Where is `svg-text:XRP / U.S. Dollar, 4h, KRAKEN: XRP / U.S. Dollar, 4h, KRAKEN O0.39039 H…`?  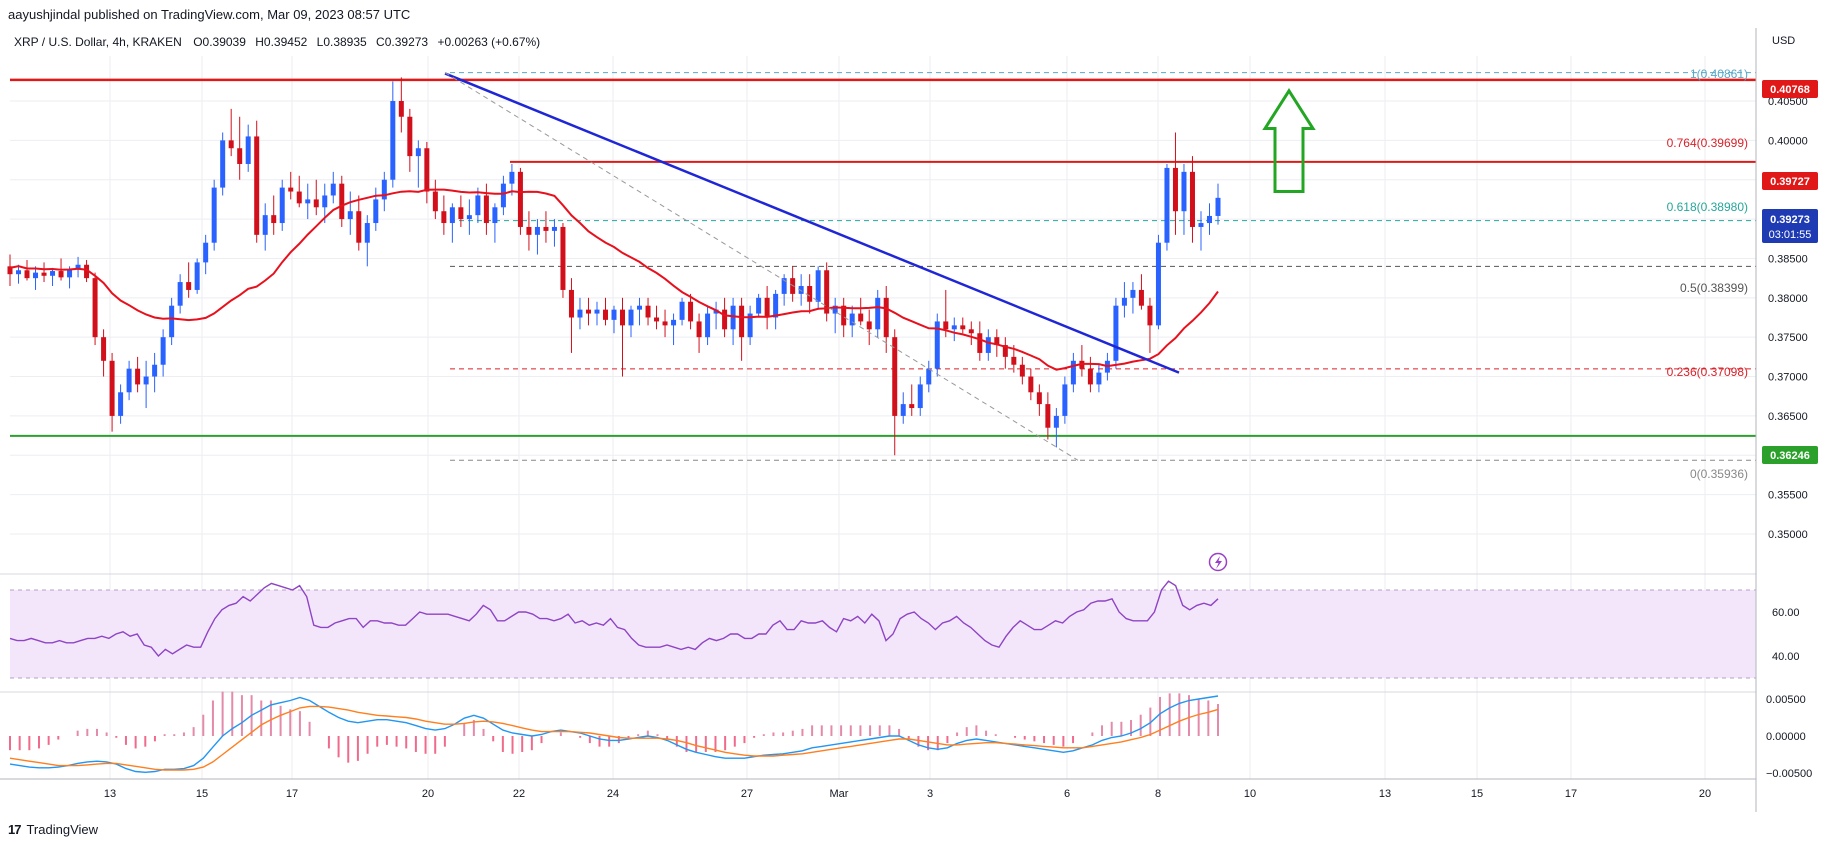 svg-text:XRP / U.S. Dollar, 4h, KRAKEN: XRP / U.S. Dollar, 4h, KRAKEN O0.39039 H… is located at coordinates (277, 42).